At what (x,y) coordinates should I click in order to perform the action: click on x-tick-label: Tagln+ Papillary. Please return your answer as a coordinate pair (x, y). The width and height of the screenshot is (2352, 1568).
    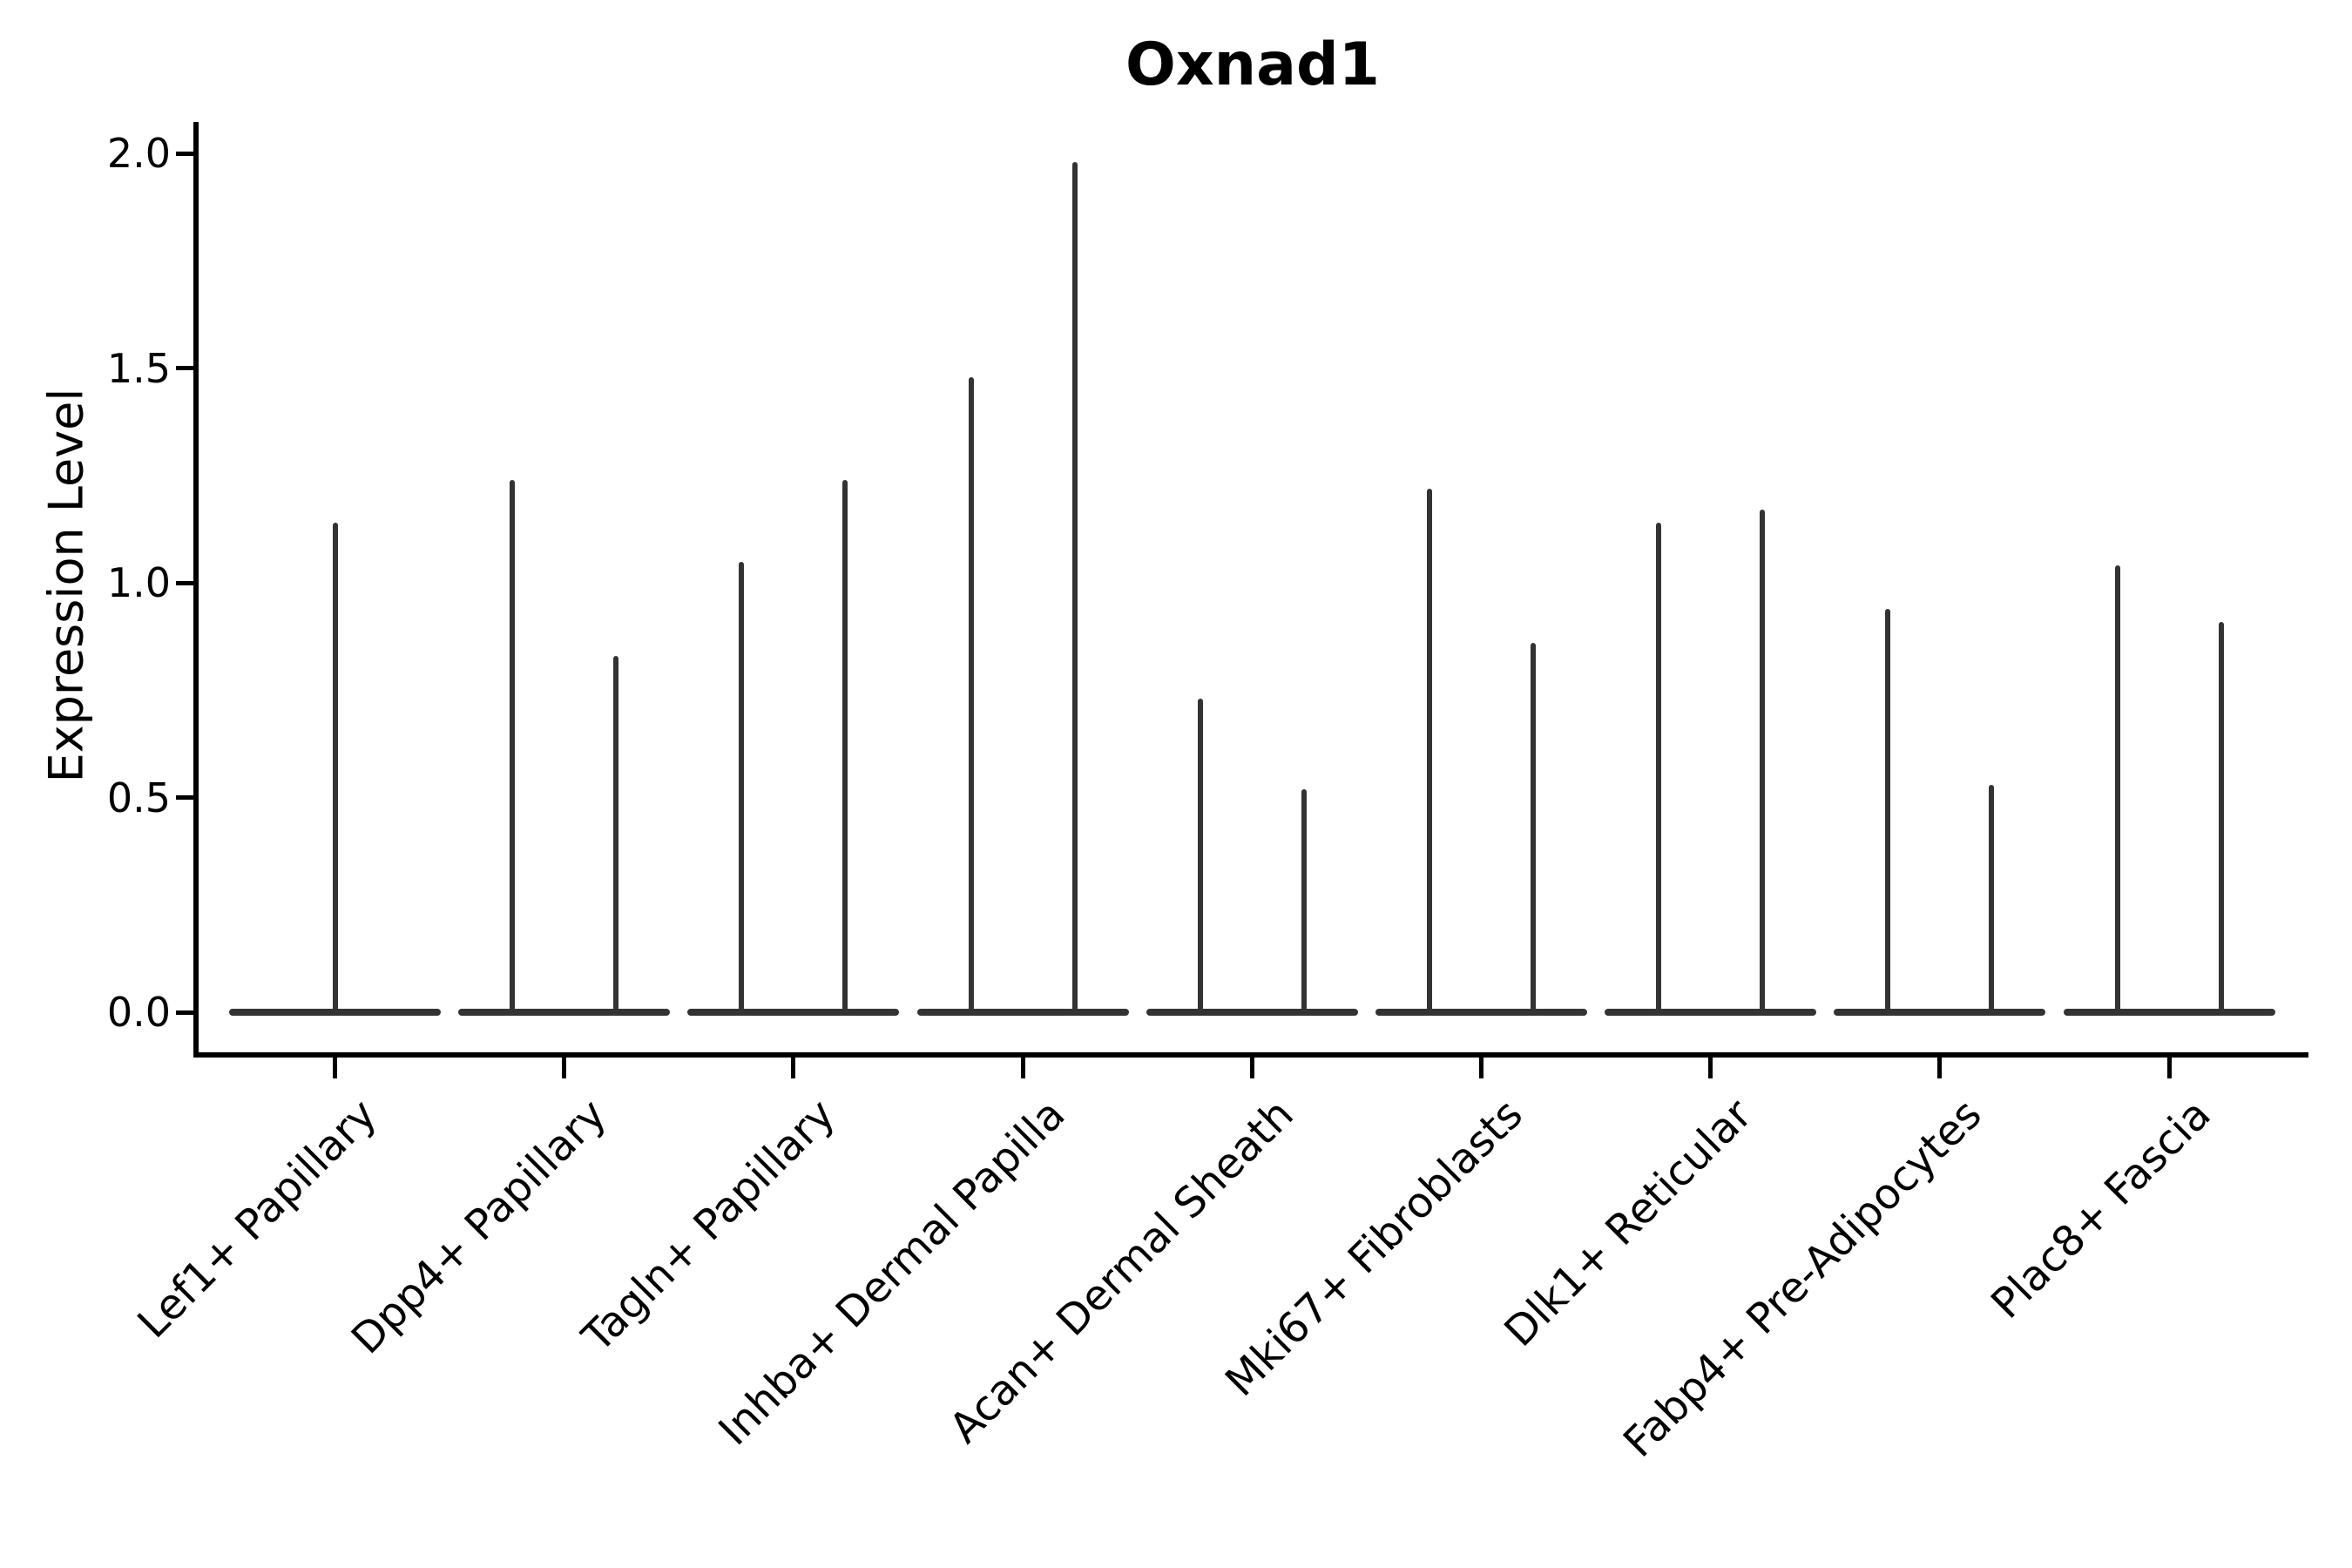
    Looking at the image, I should click on (709, 1226).